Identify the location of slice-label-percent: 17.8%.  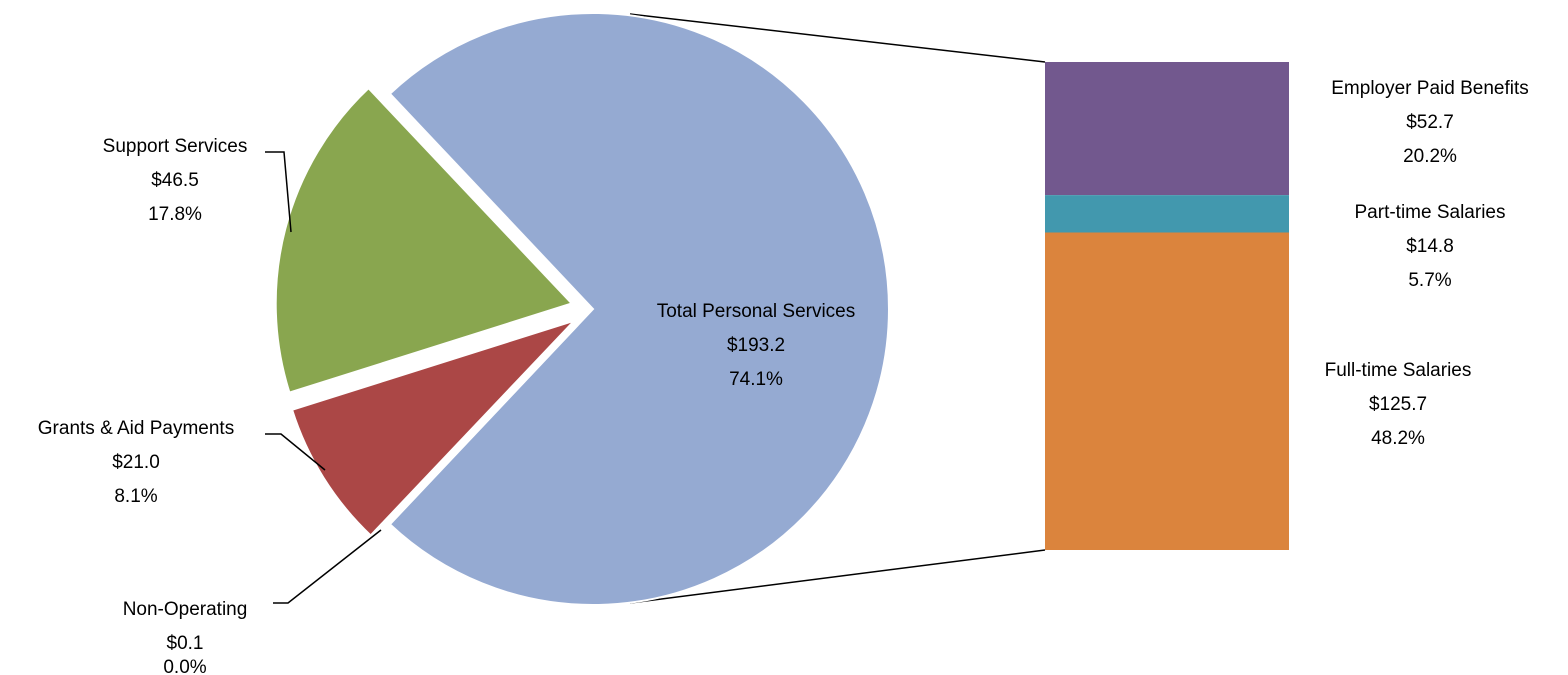
(175, 214).